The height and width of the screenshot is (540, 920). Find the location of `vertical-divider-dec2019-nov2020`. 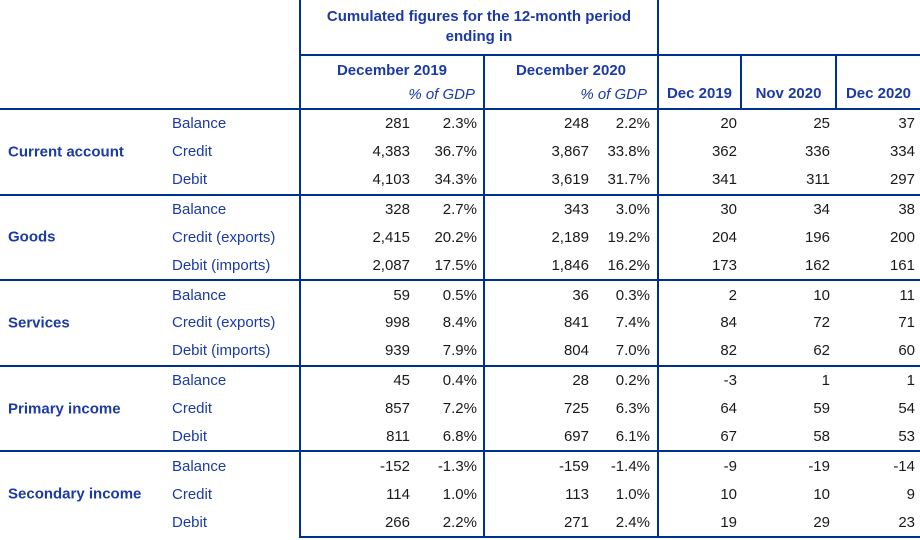

vertical-divider-dec2019-nov2020 is located at coordinates (741, 82).